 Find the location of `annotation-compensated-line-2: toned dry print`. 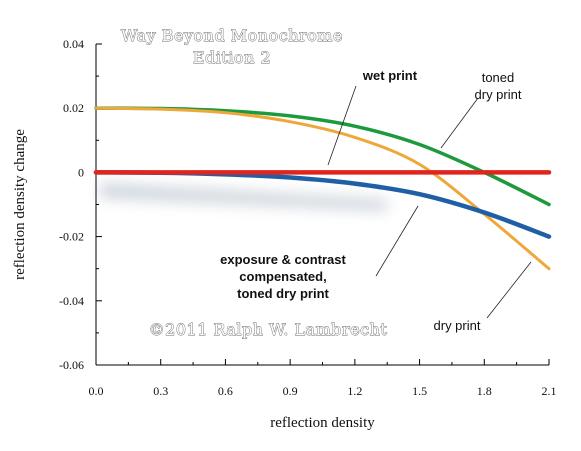

annotation-compensated-line-2: toned dry print is located at coordinates (283, 293).